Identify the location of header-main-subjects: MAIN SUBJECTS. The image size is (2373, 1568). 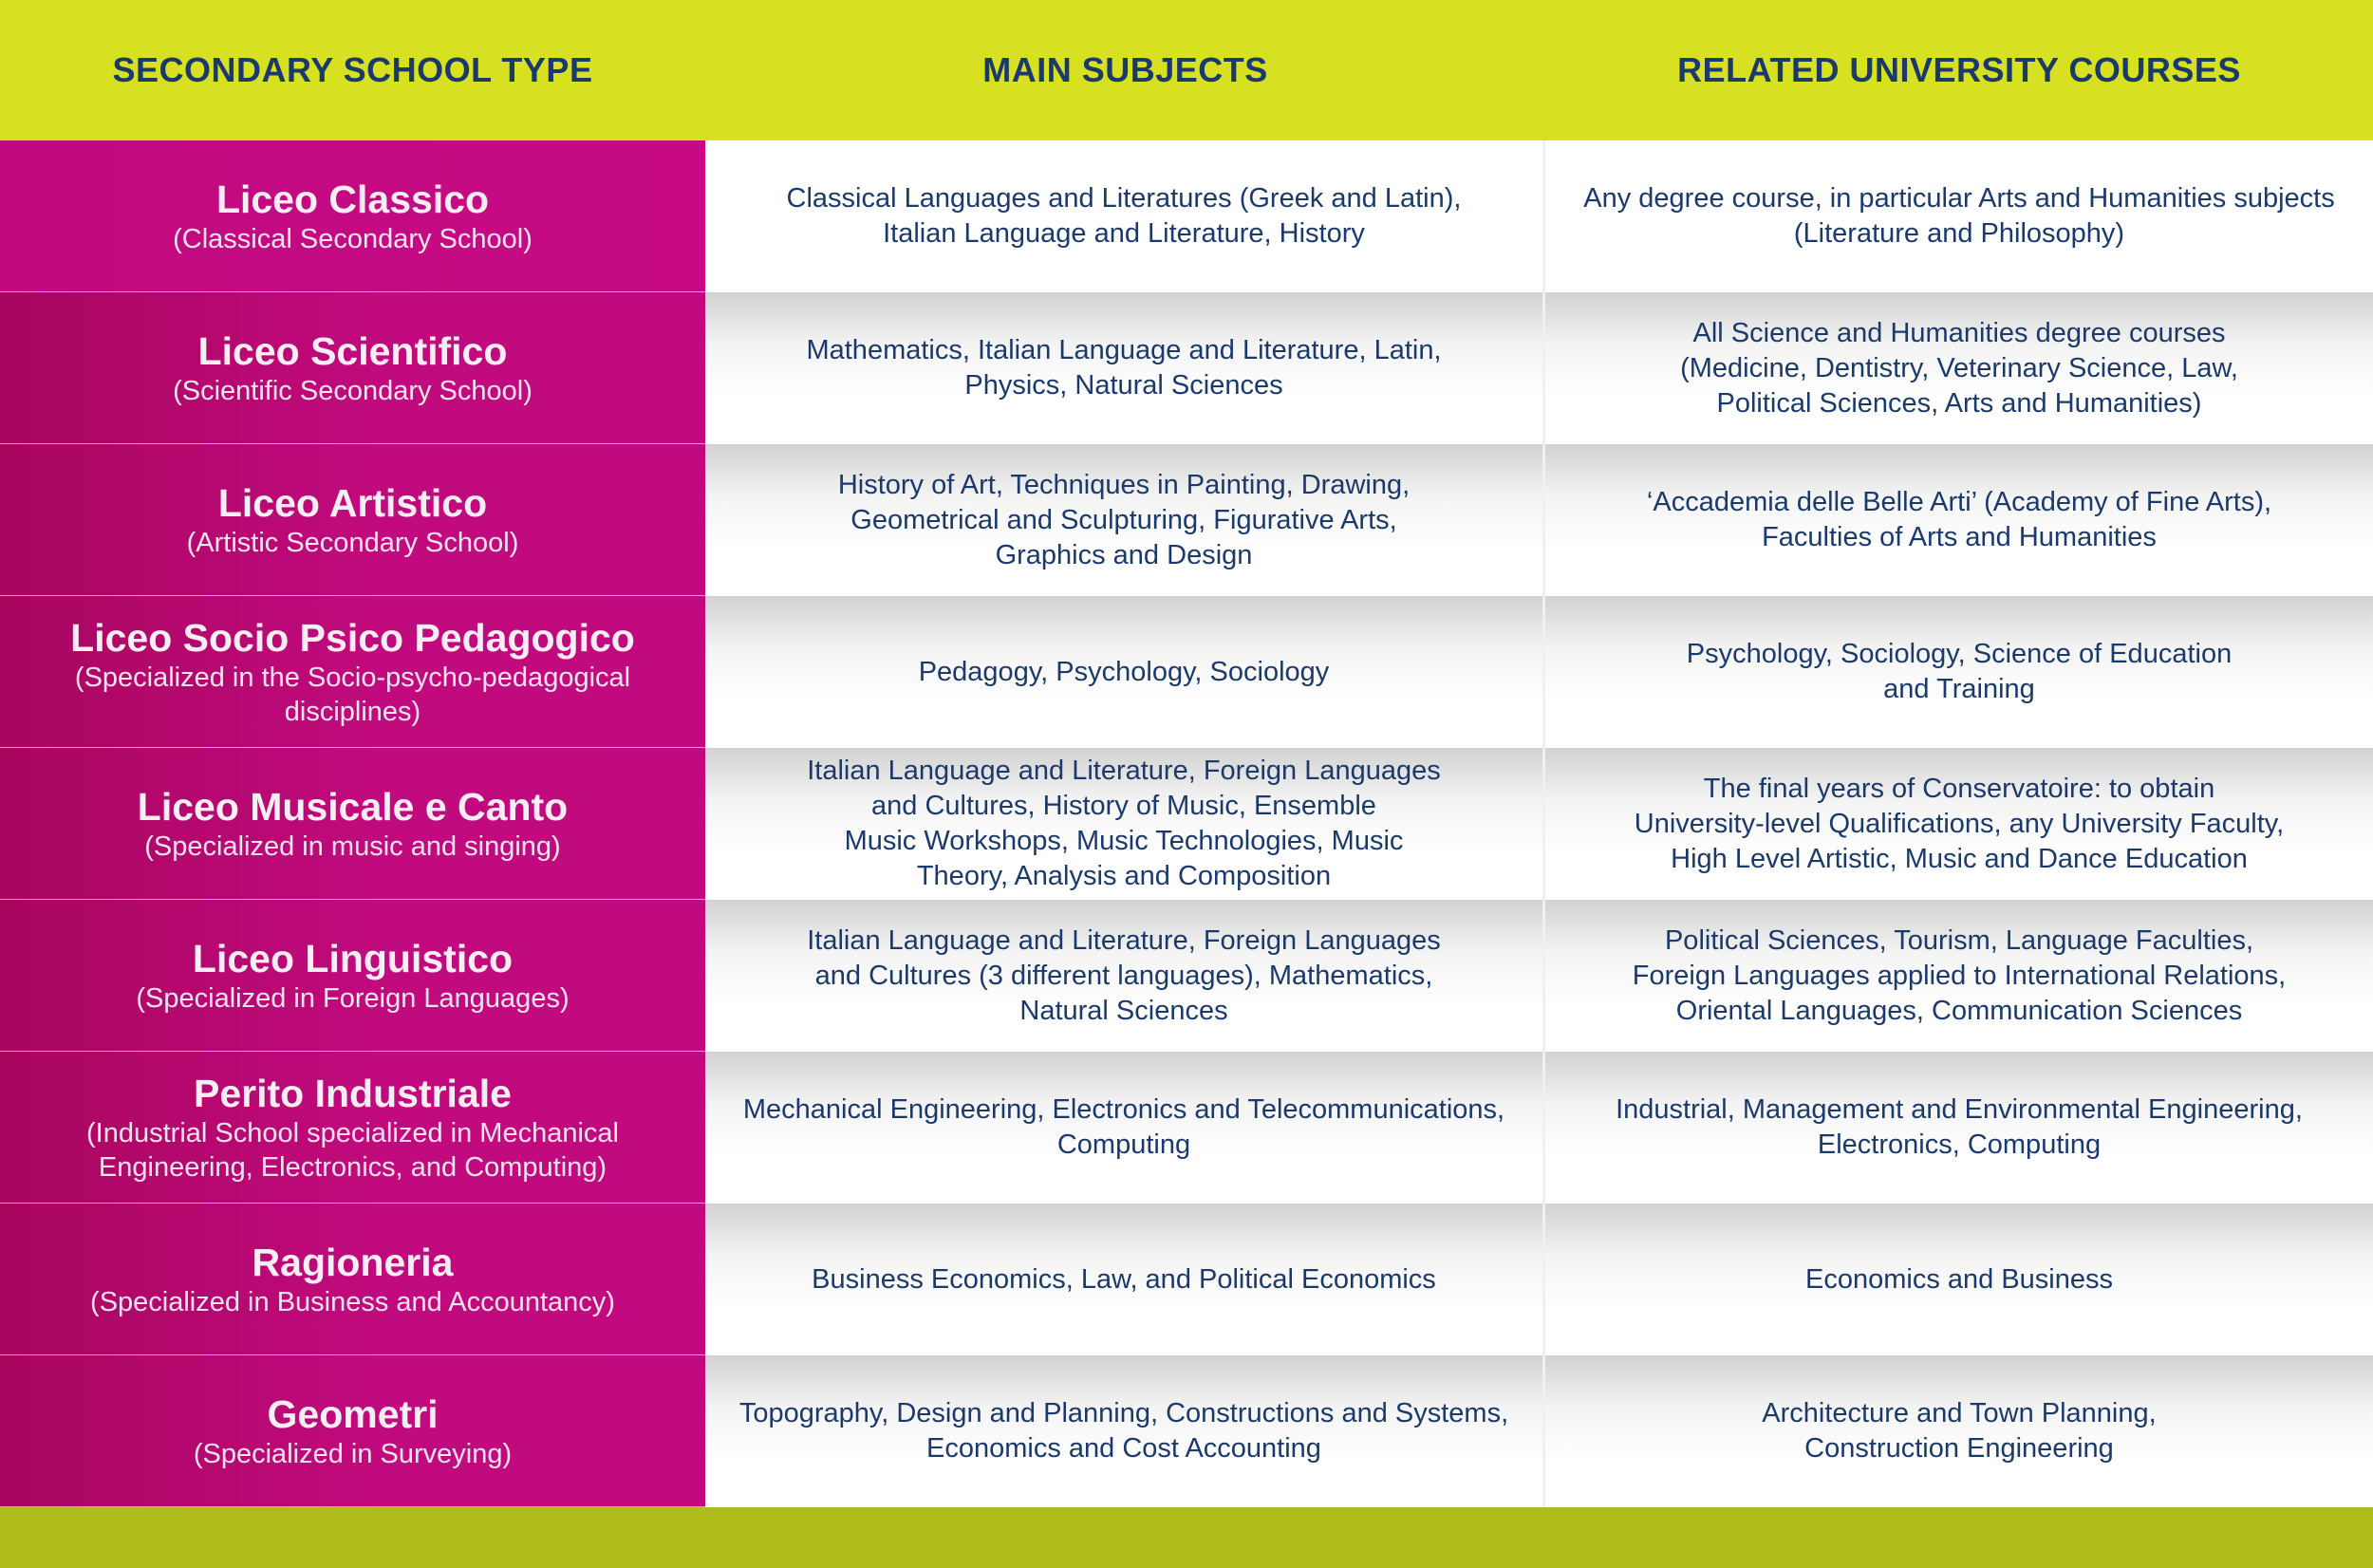
(1125, 70).